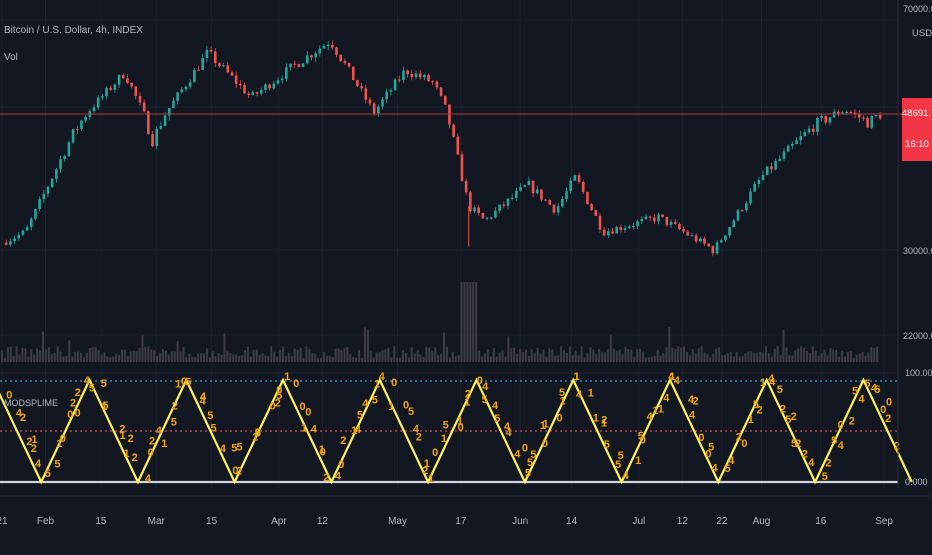 Image resolution: width=932 pixels, height=555 pixels. Describe the element at coordinates (11, 57) in the screenshot. I see `volume-legend: Vol` at that location.